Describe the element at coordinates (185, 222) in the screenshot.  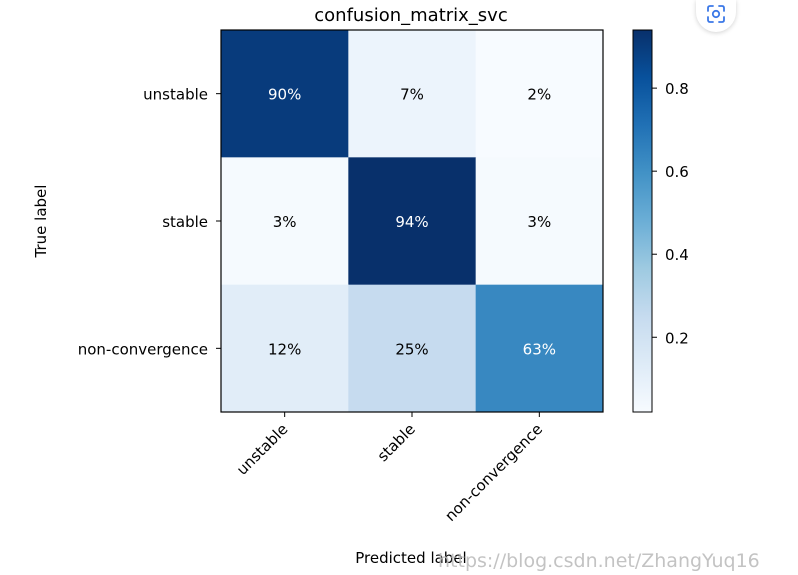
I see `y-tick-label: stable` at that location.